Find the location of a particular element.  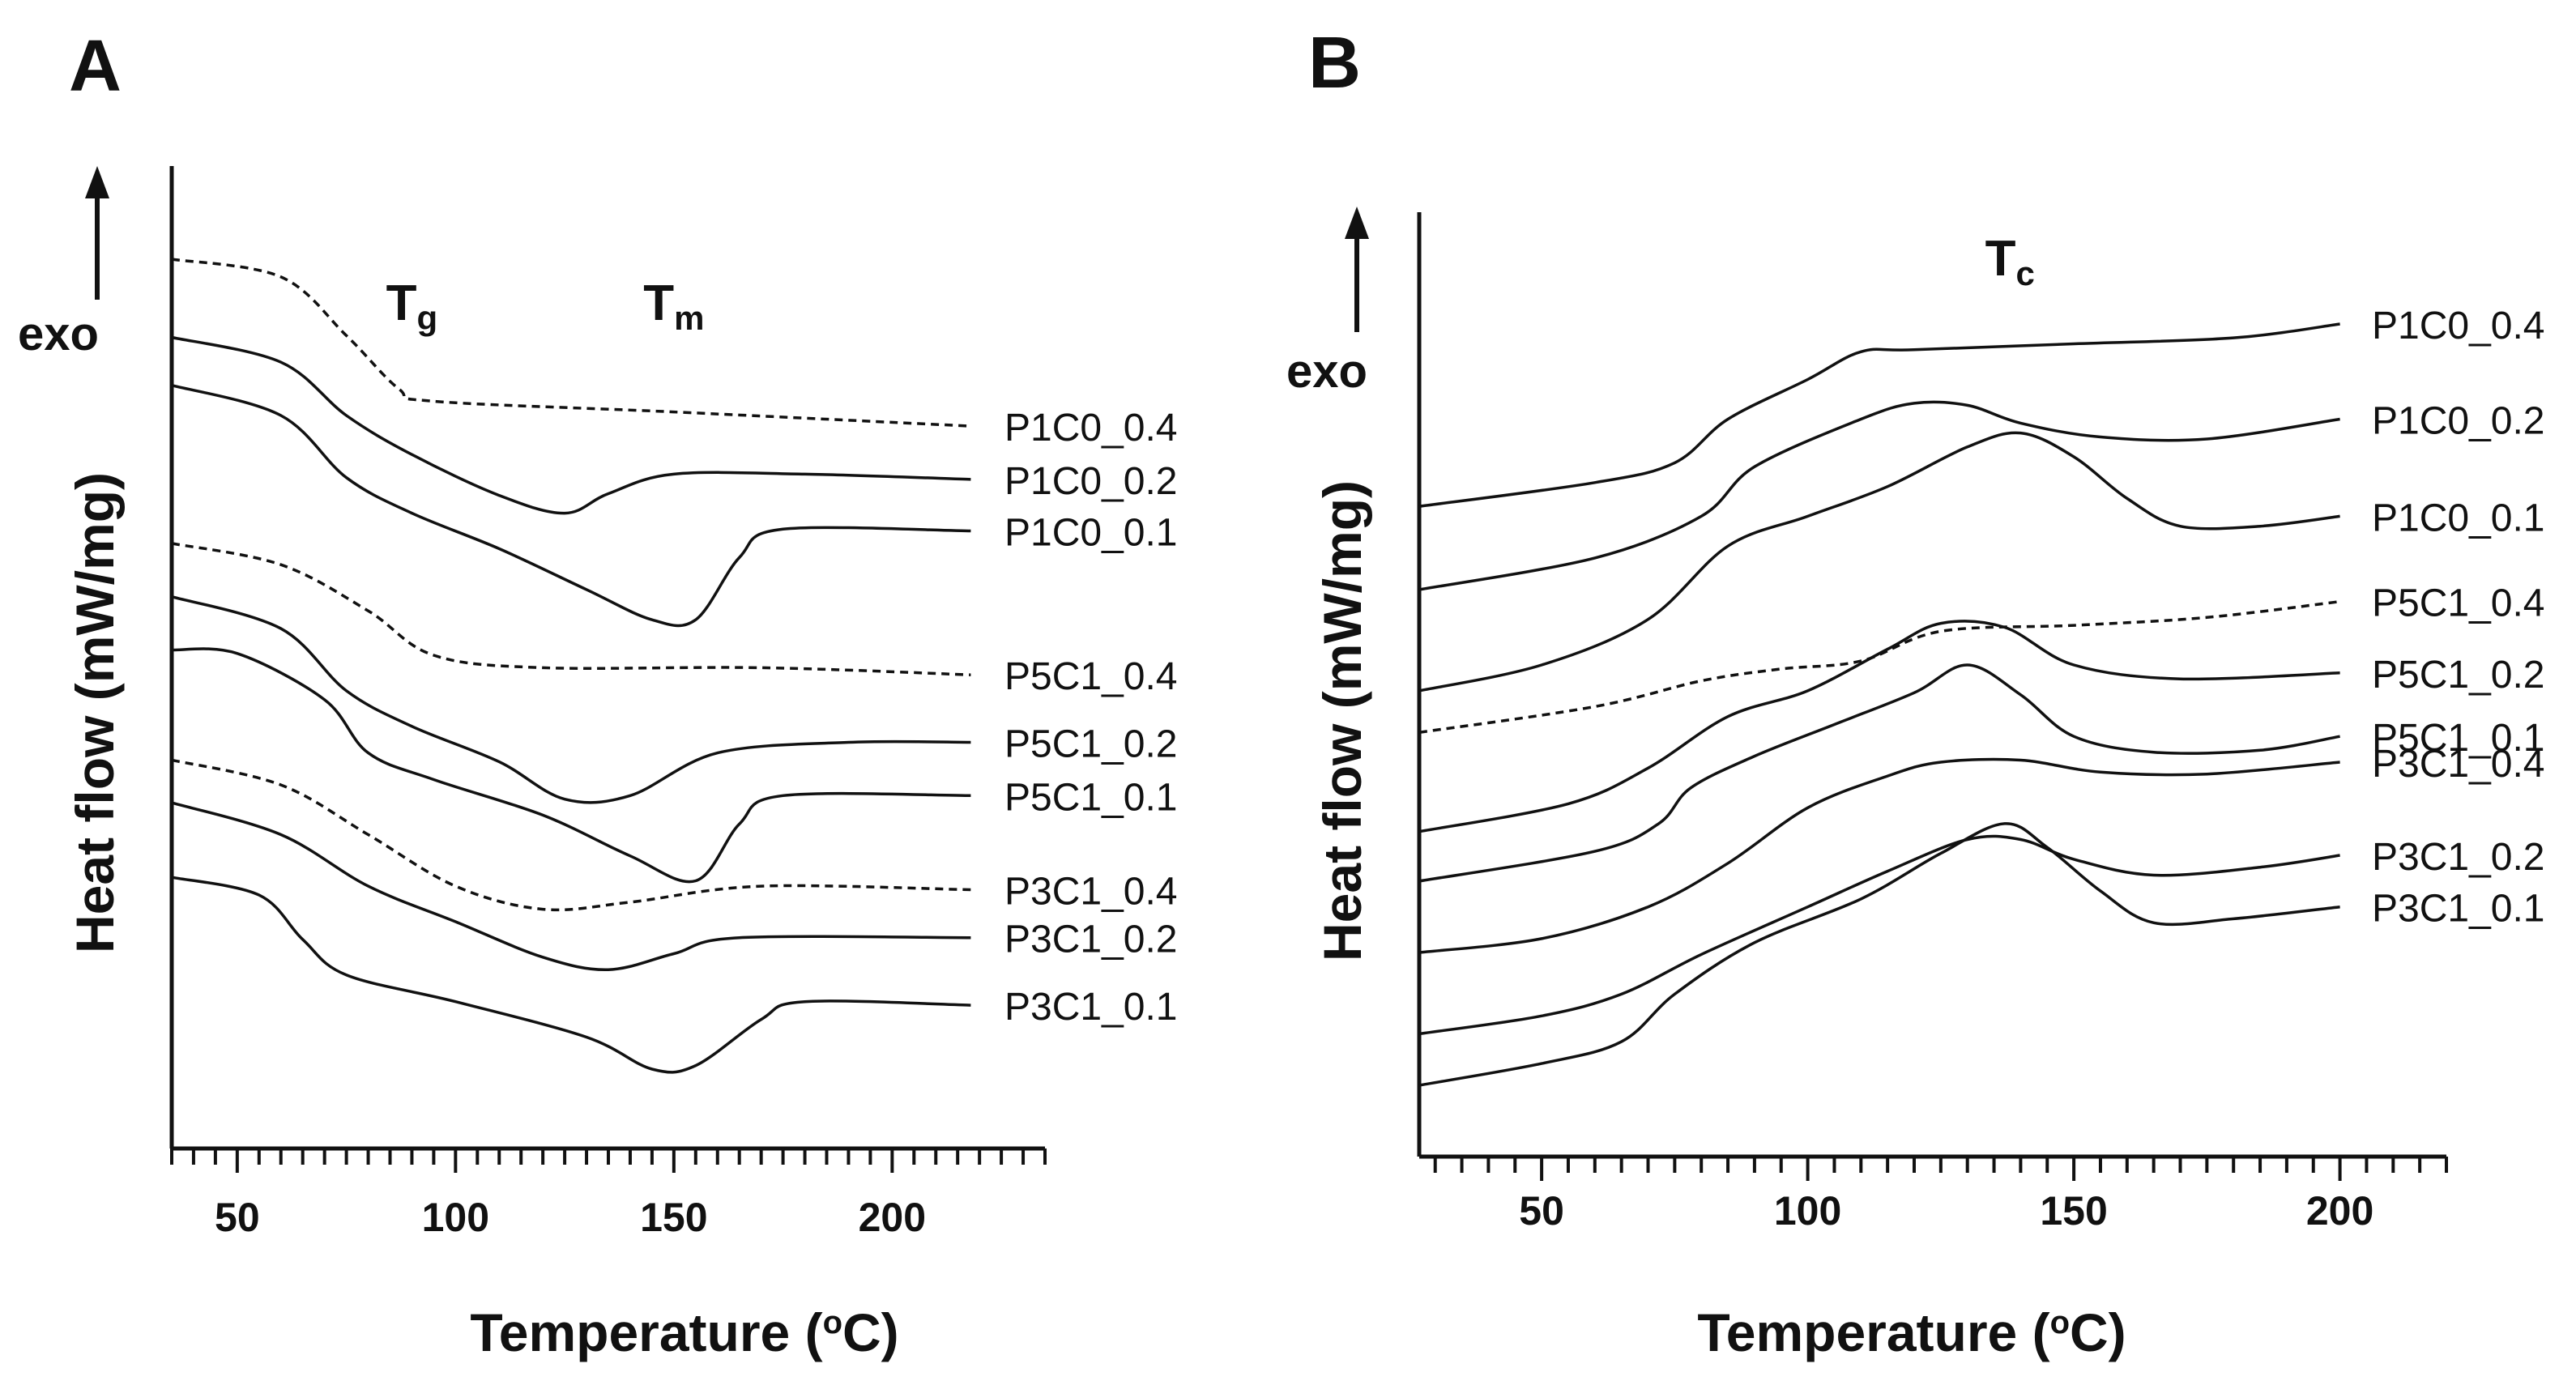

x-axis-title-b-end: C) is located at coordinates (2098, 1332).